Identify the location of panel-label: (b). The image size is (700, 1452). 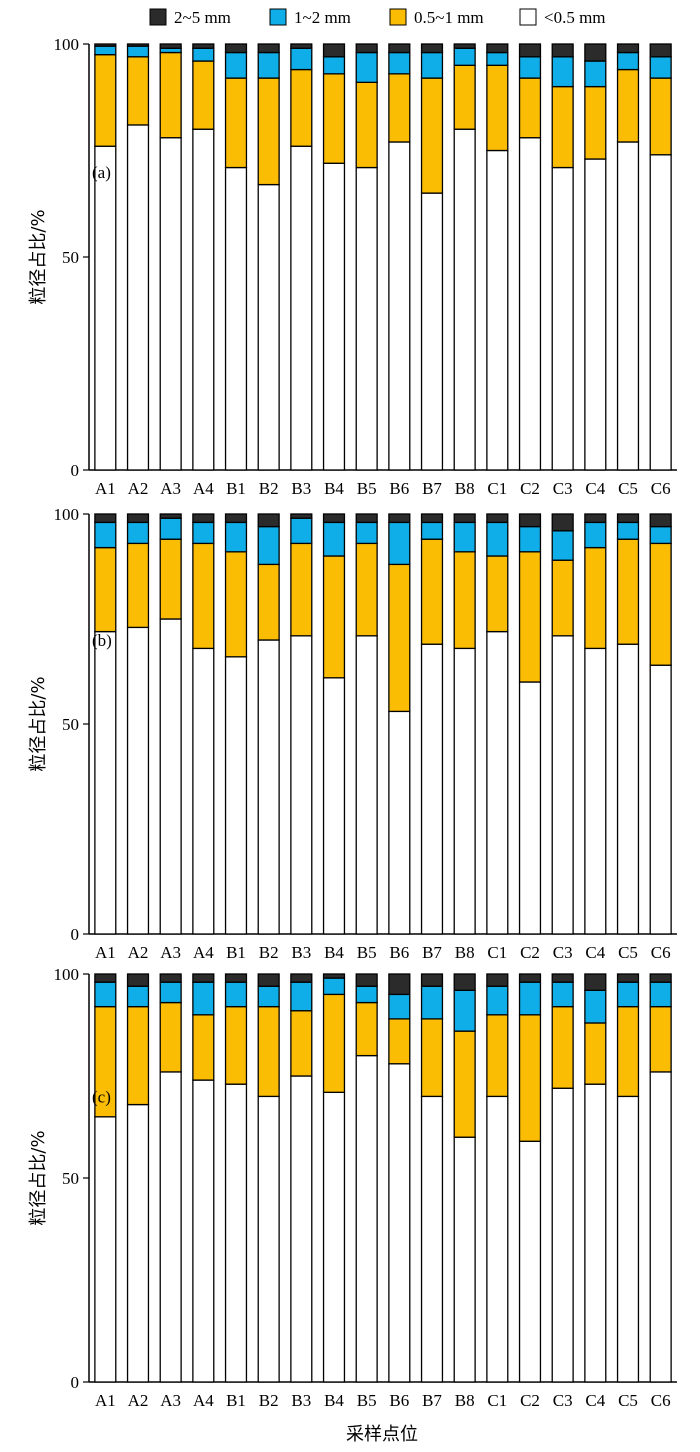
(102, 640).